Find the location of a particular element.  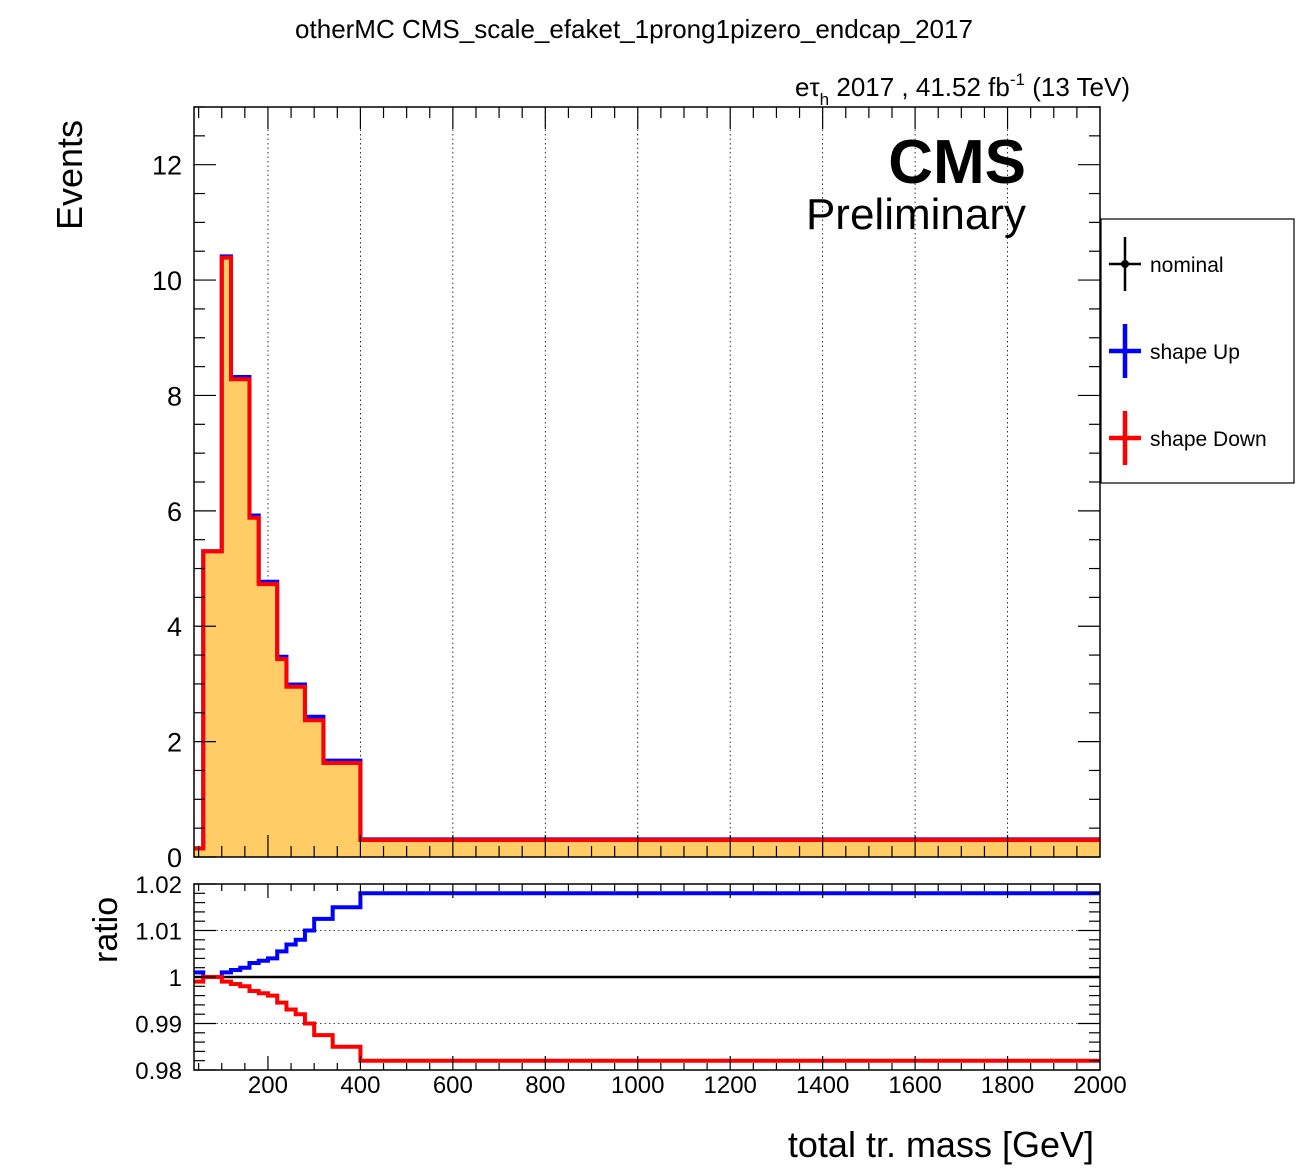

x-tick-label: 800 is located at coordinates (545, 1085).